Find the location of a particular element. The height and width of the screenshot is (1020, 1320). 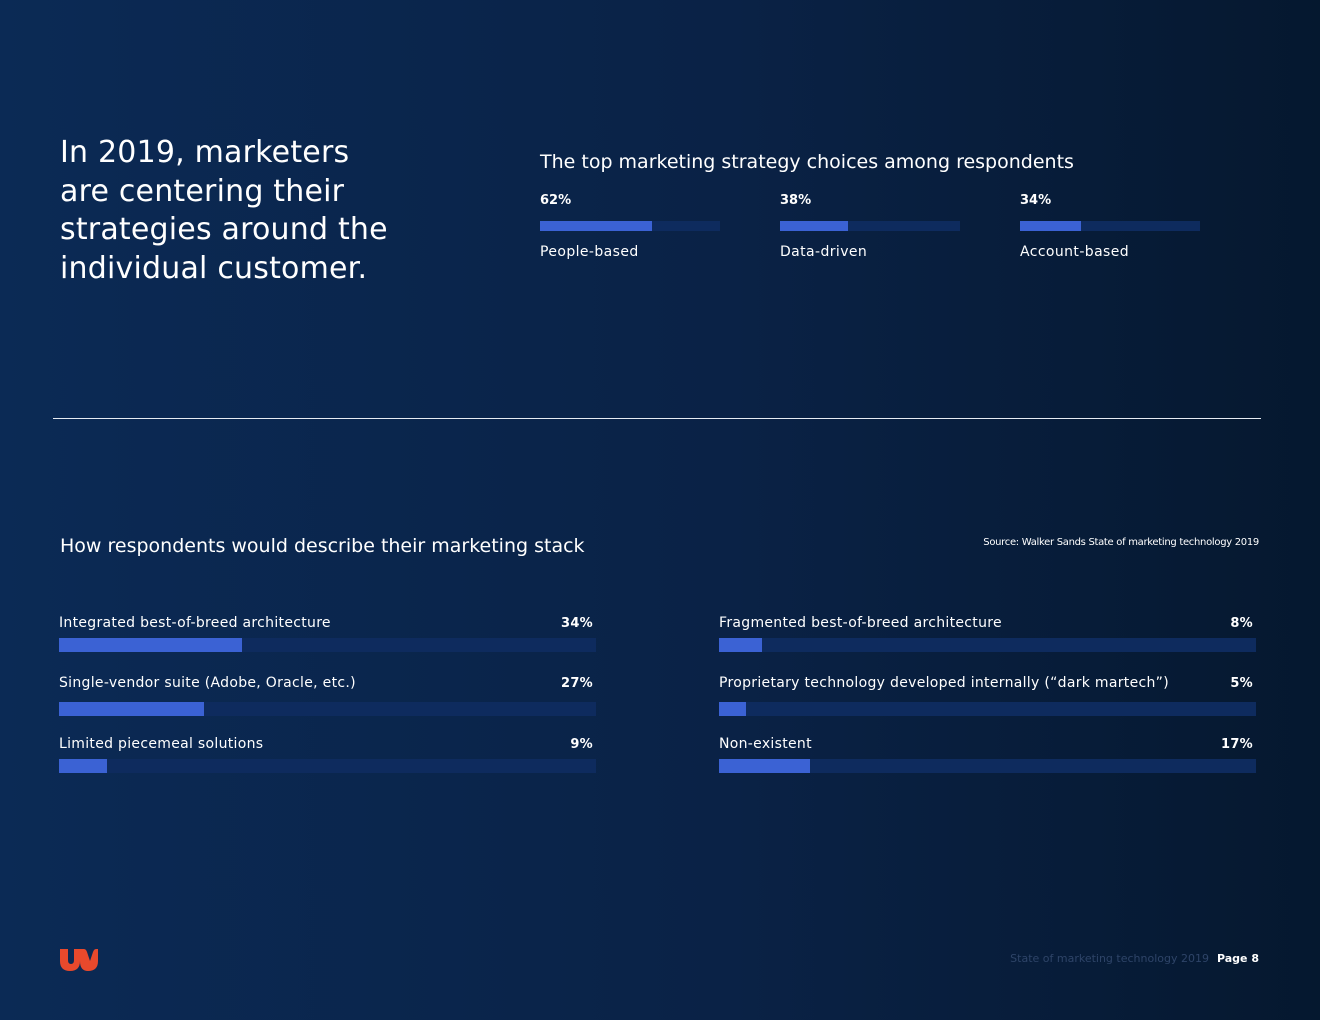

stack-item-fragmented: Fragmented best-of-breed architecture 8% is located at coordinates (987, 633).